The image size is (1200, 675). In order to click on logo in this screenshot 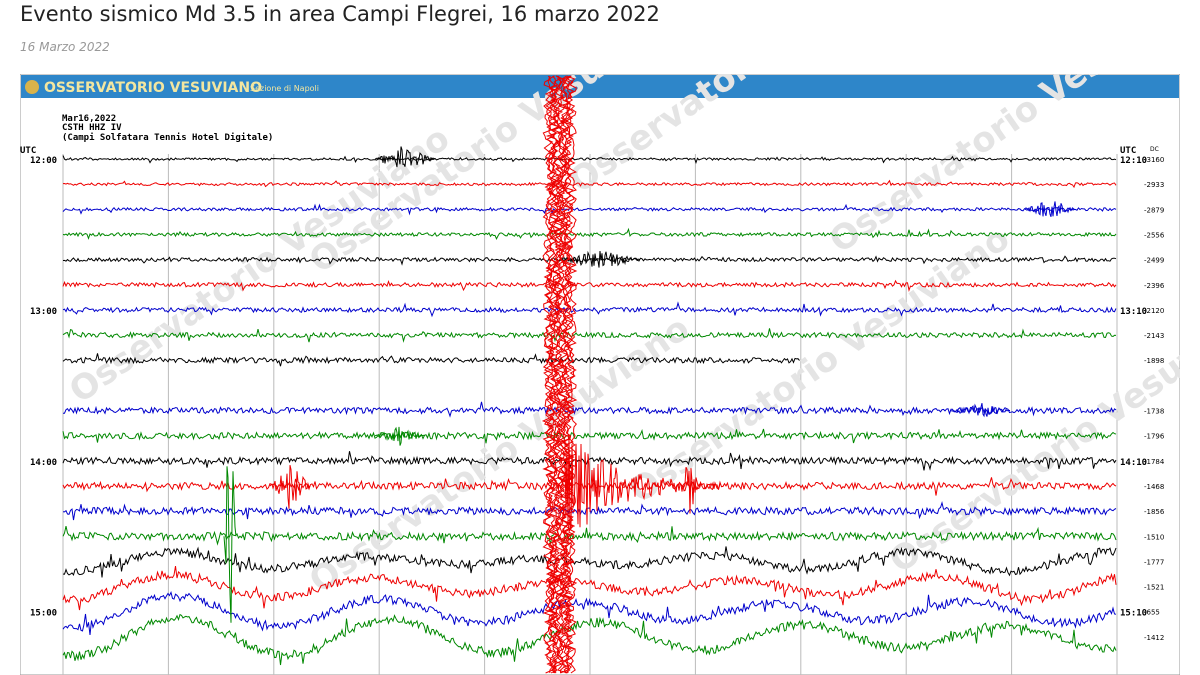, I will do `click(32, 87)`.